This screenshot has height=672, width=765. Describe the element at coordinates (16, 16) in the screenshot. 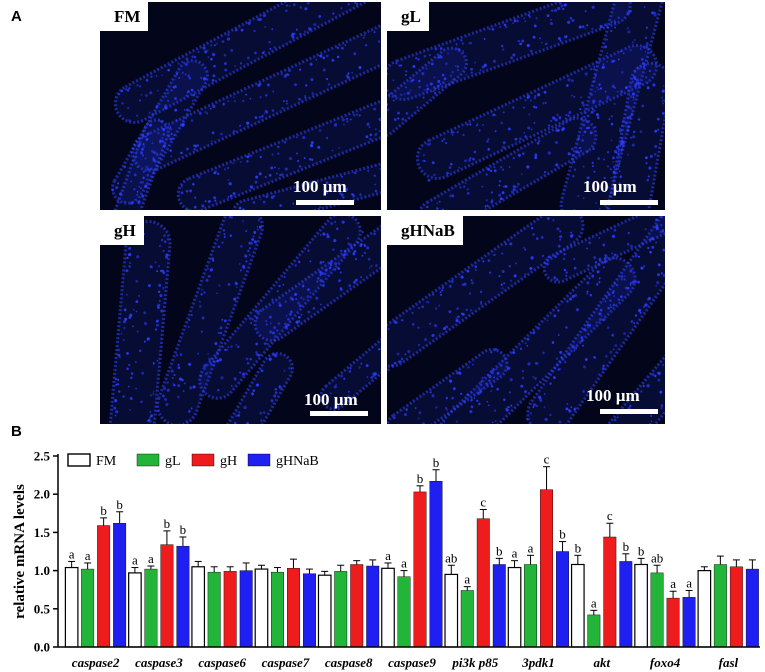

I see `panel-a-letter: A` at that location.